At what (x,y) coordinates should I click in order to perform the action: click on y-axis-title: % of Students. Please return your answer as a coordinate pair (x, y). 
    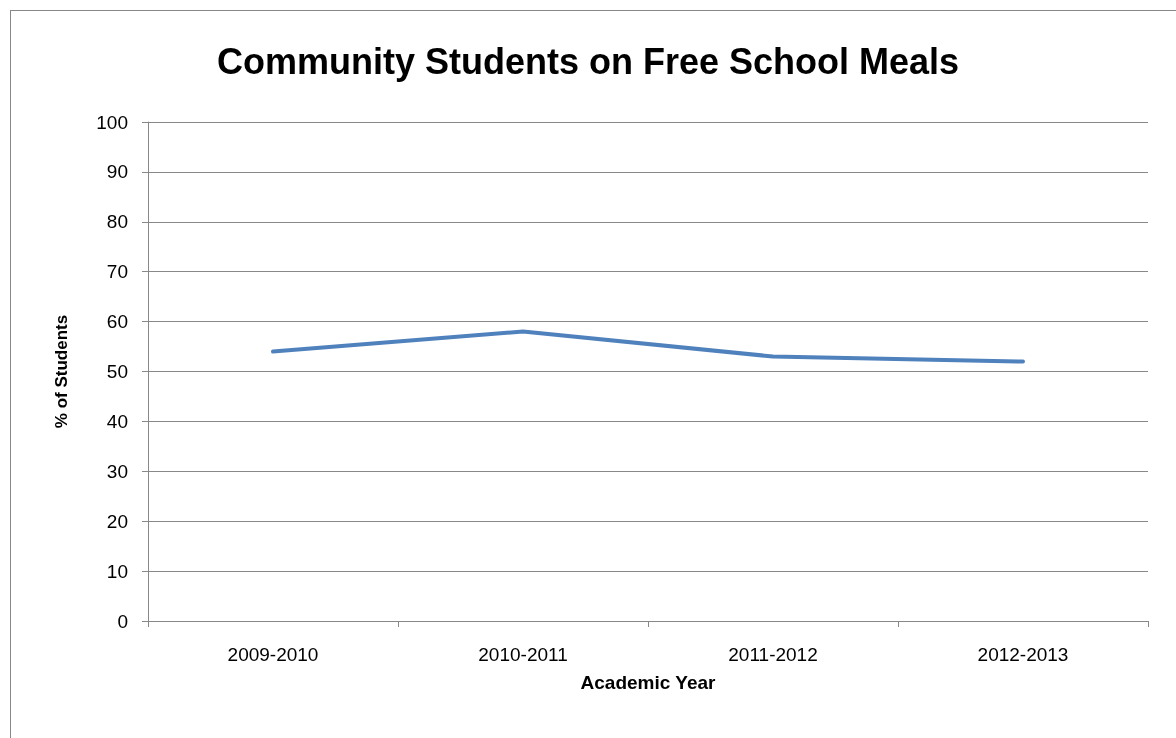
    Looking at the image, I should click on (61, 371).